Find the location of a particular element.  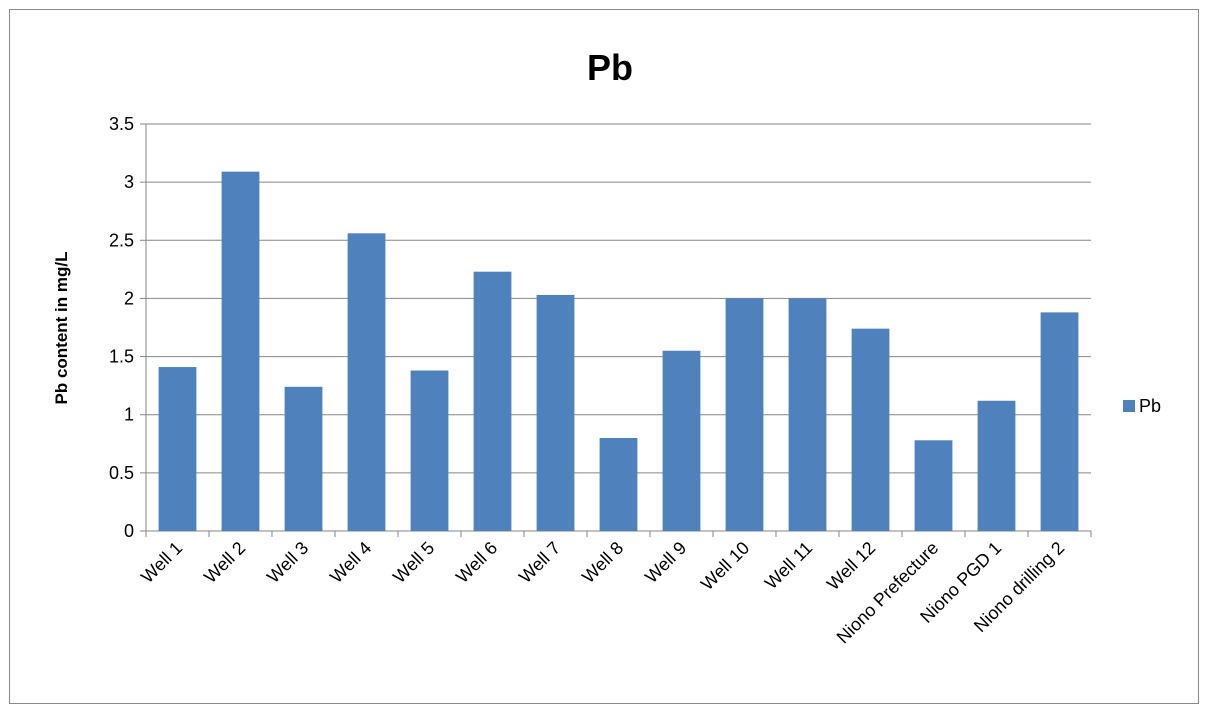

x-tick-label: Well 4 is located at coordinates (350, 562).